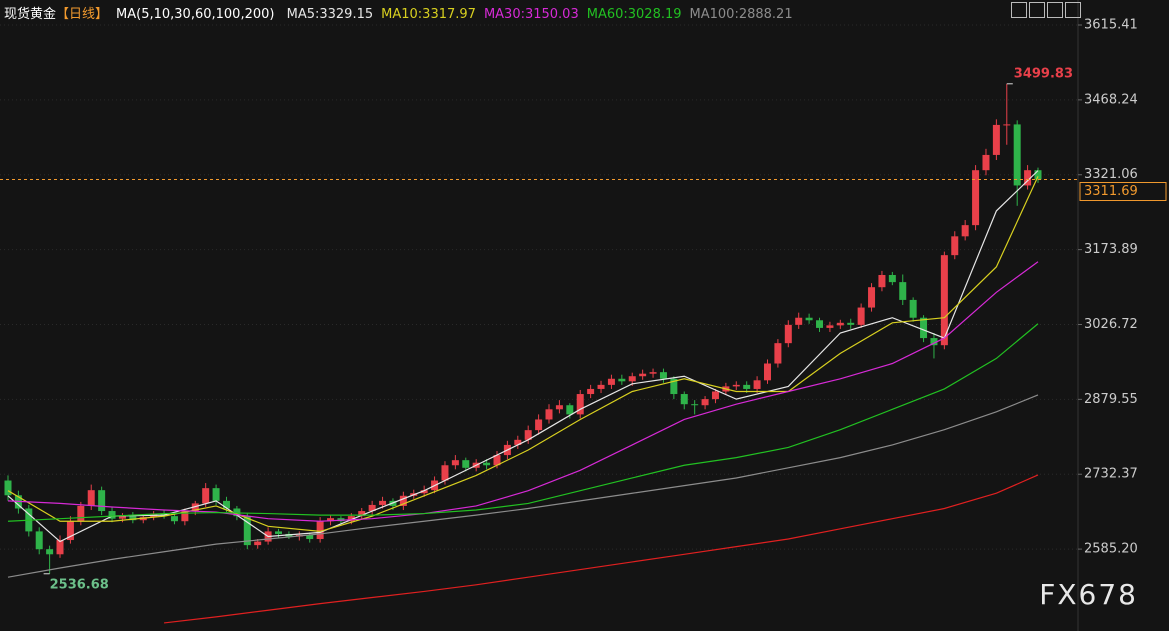  What do you see at coordinates (1111, 99) in the screenshot?
I see `y-tick-label: 3468.24` at bounding box center [1111, 99].